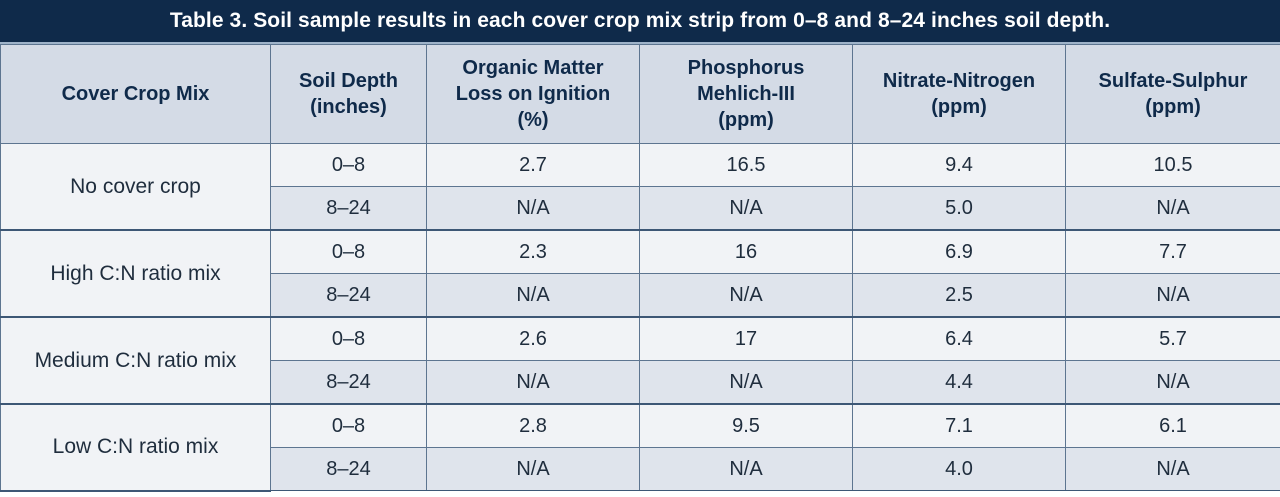 This screenshot has height=497, width=1280. I want to click on phosphorus-cell: 9.5, so click(746, 425).